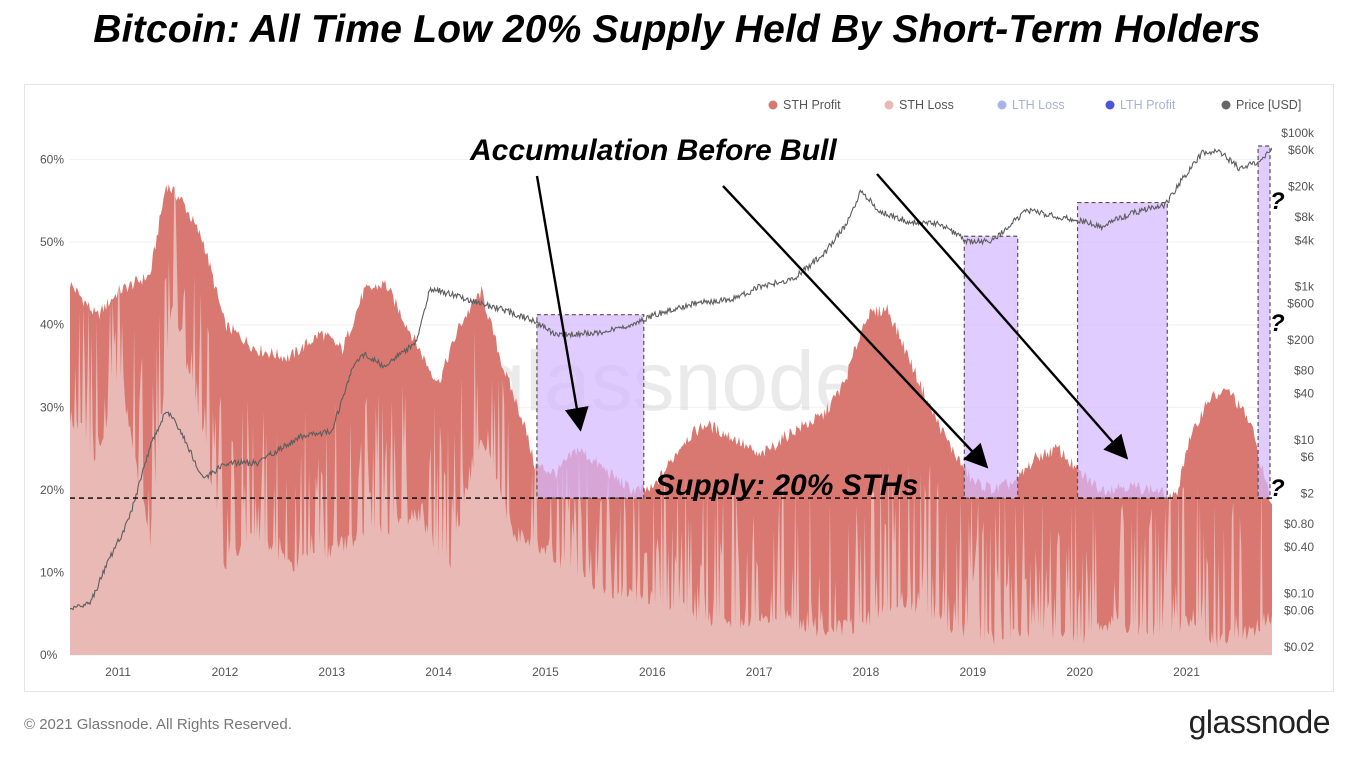 The image size is (1354, 757). What do you see at coordinates (759, 672) in the screenshot?
I see `x-tick-label: 2017` at bounding box center [759, 672].